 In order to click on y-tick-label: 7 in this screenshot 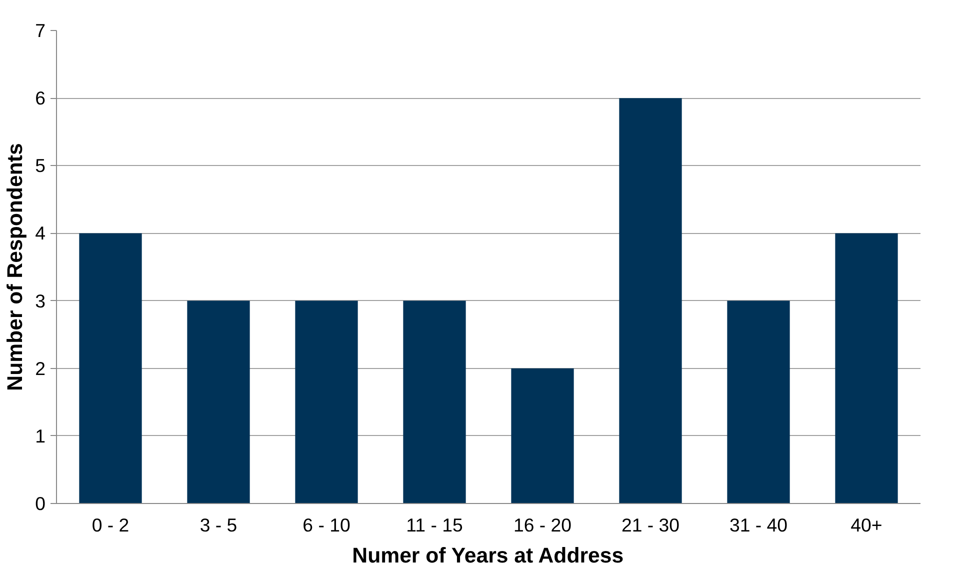, I will do `click(40, 30)`.